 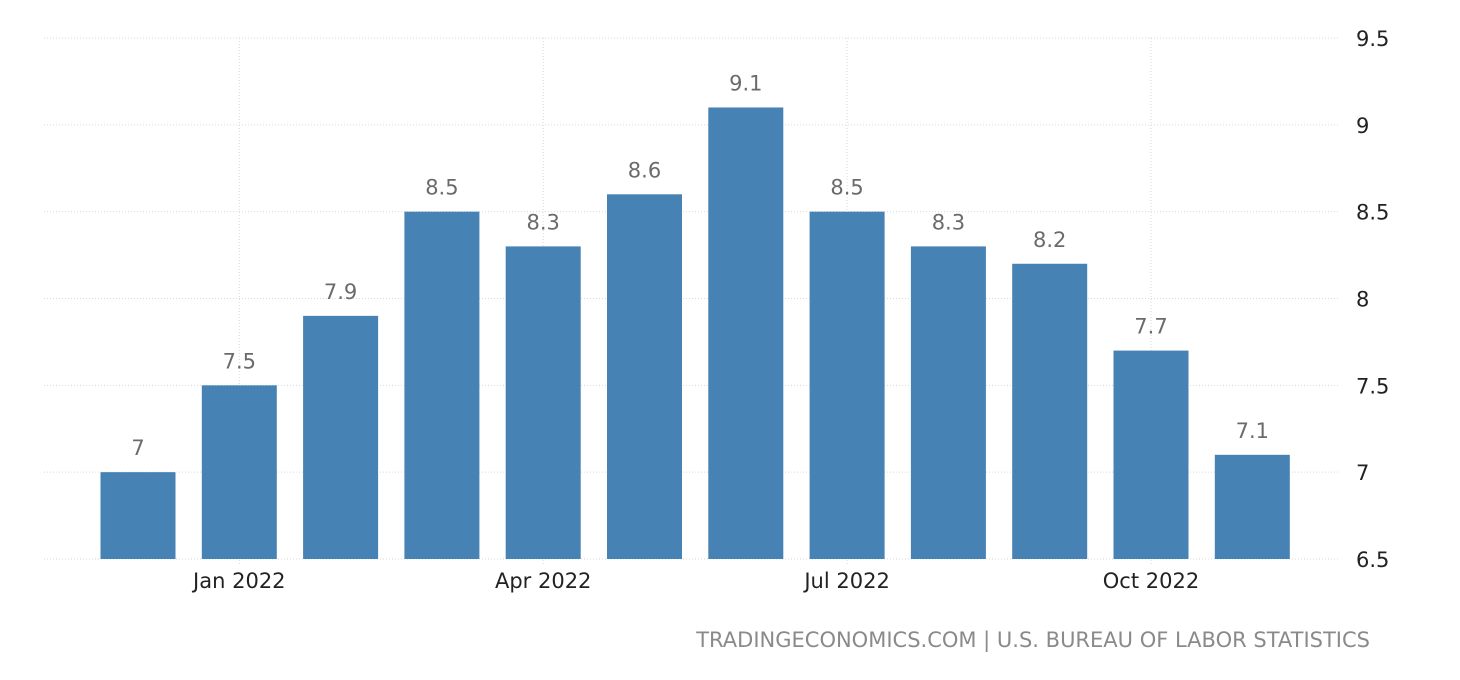 I want to click on y-tick-label: 7, so click(x=1362, y=473).